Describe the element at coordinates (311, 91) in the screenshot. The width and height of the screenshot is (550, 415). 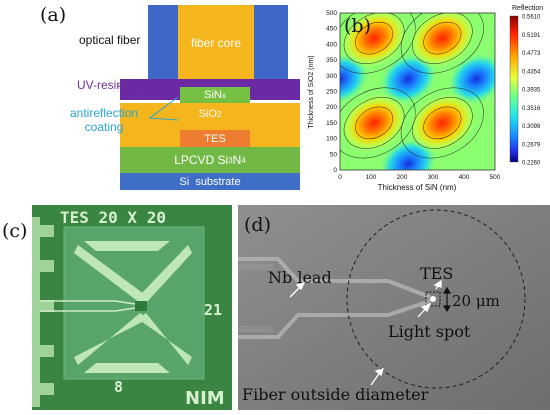
I see `y-axis-label: Thickness of SiO2 (nm)` at that location.